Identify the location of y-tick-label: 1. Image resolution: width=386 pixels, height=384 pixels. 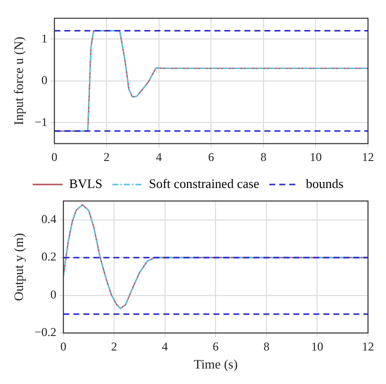
(44, 38).